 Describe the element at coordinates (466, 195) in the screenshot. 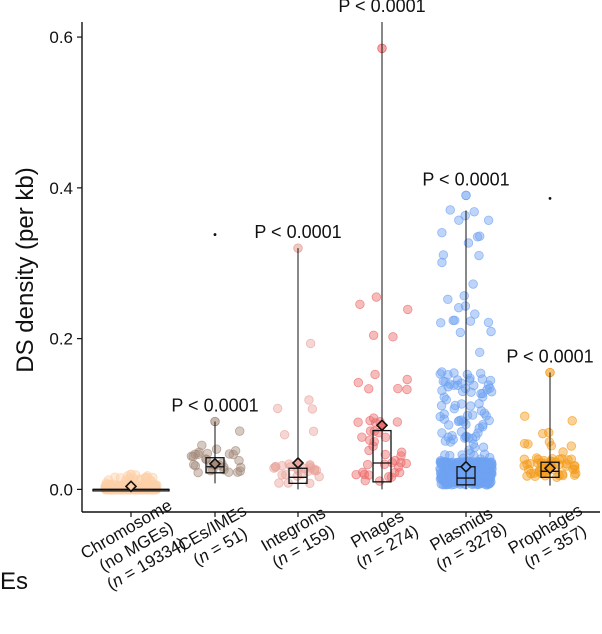

I see `max-point` at that location.